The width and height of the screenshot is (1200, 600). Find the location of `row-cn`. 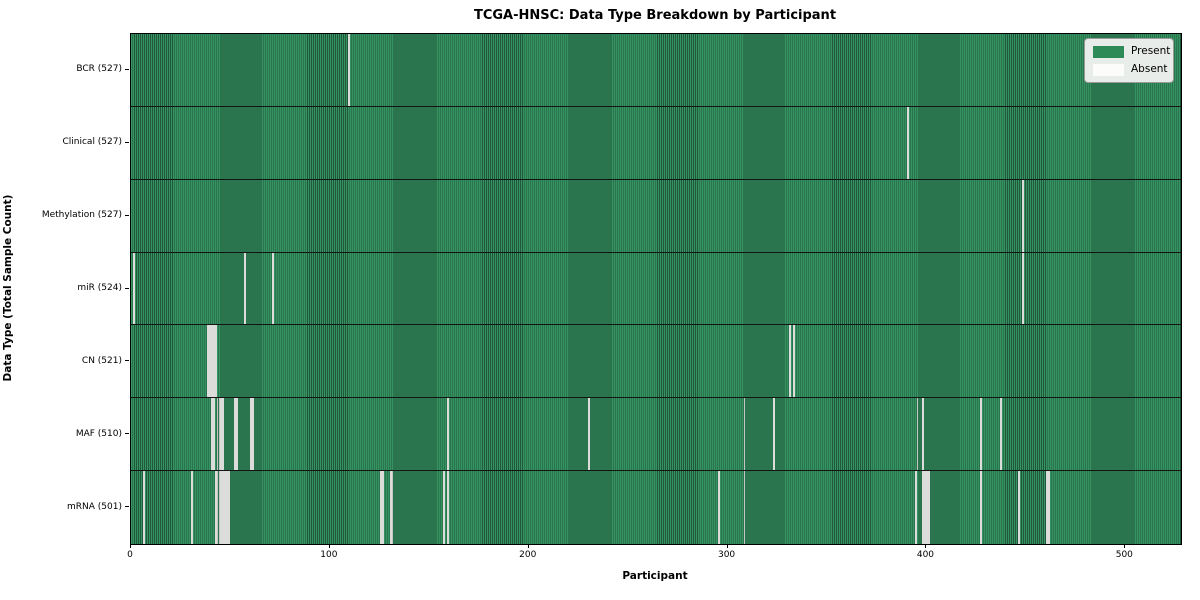

row-cn is located at coordinates (656, 362).